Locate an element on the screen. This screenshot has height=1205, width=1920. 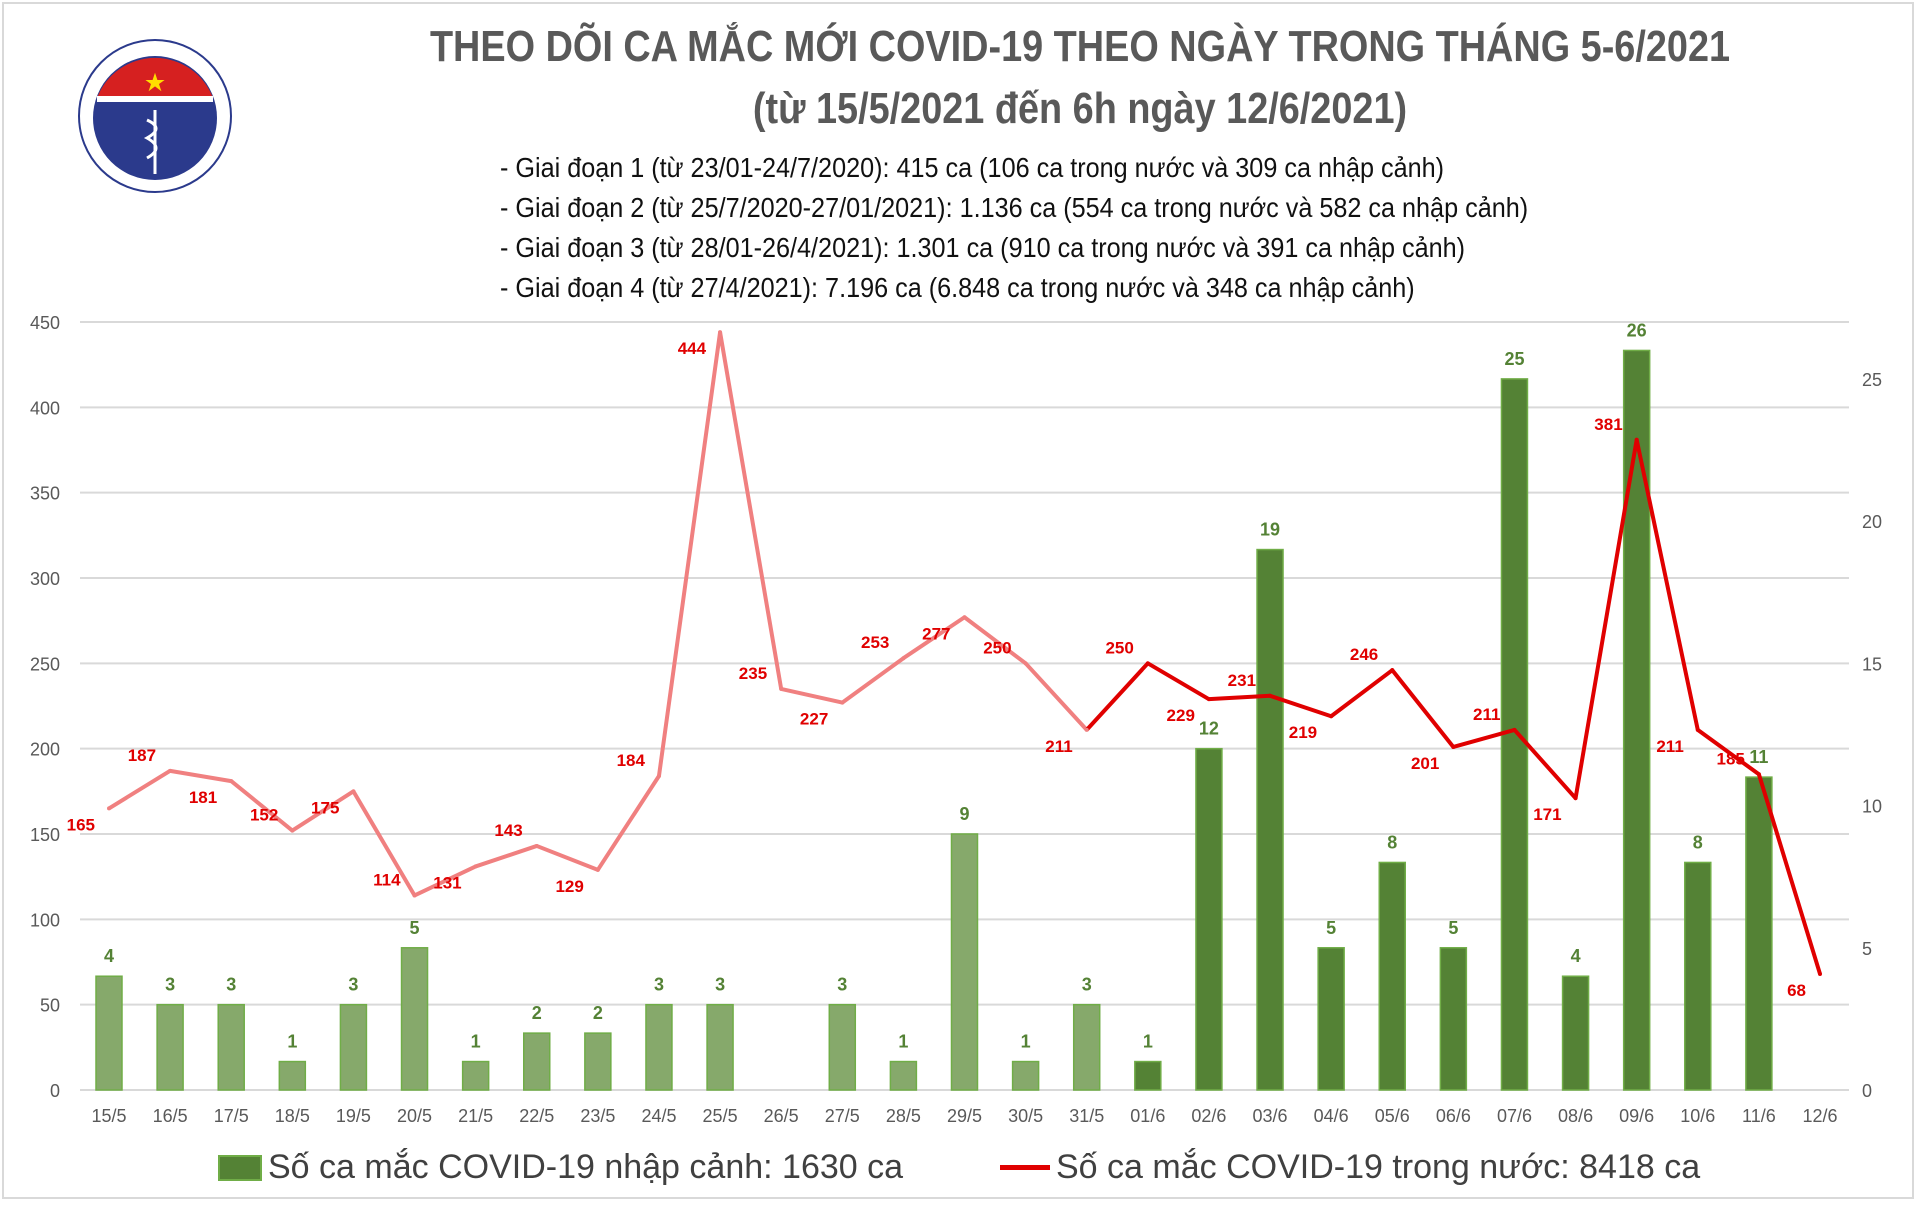
legend-line-label: Số ca mắc COVID-19 trong nước: 8418 ca is located at coordinates (1378, 1167).